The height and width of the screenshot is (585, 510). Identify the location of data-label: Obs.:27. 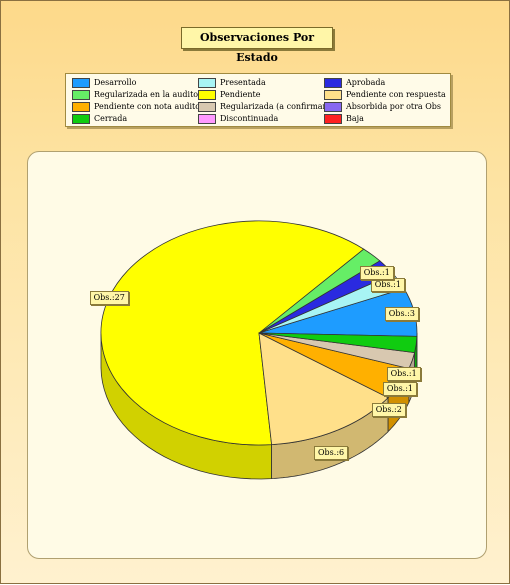
(109, 298).